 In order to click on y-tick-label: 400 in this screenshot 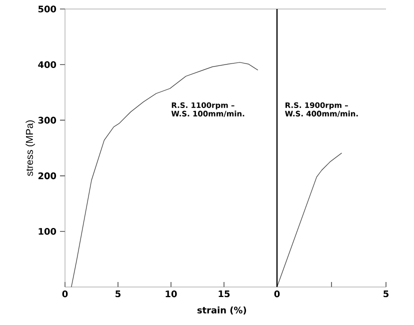, I will do `click(47, 64)`.